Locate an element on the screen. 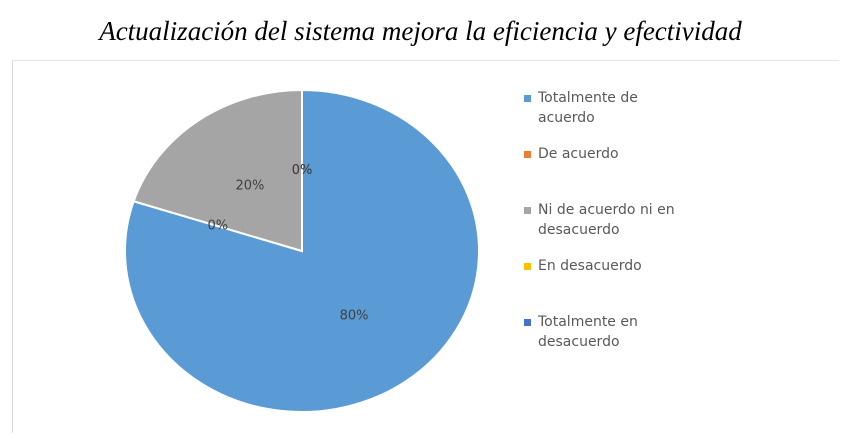 The height and width of the screenshot is (435, 841). legend-item: Totalmente de acuerdo is located at coordinates (609, 116).